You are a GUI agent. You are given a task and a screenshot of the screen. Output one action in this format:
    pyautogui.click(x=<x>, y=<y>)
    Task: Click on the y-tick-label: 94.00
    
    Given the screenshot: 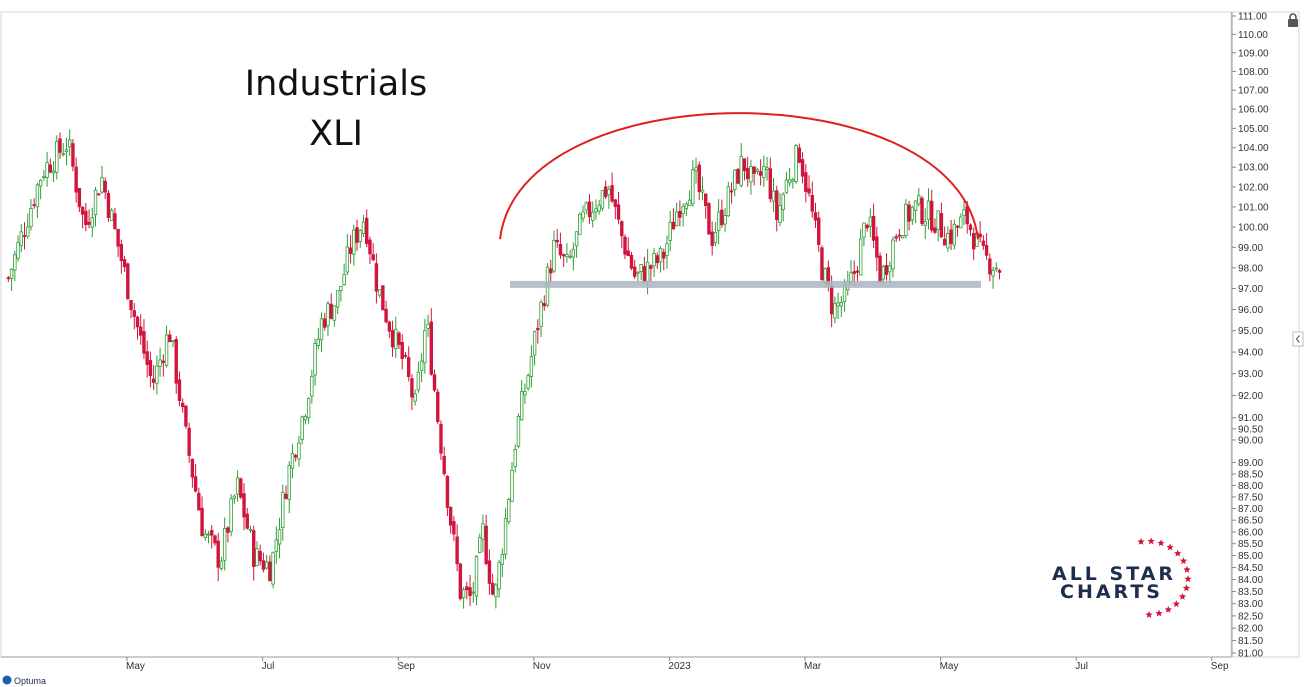 What is the action you would take?
    pyautogui.click(x=1250, y=353)
    